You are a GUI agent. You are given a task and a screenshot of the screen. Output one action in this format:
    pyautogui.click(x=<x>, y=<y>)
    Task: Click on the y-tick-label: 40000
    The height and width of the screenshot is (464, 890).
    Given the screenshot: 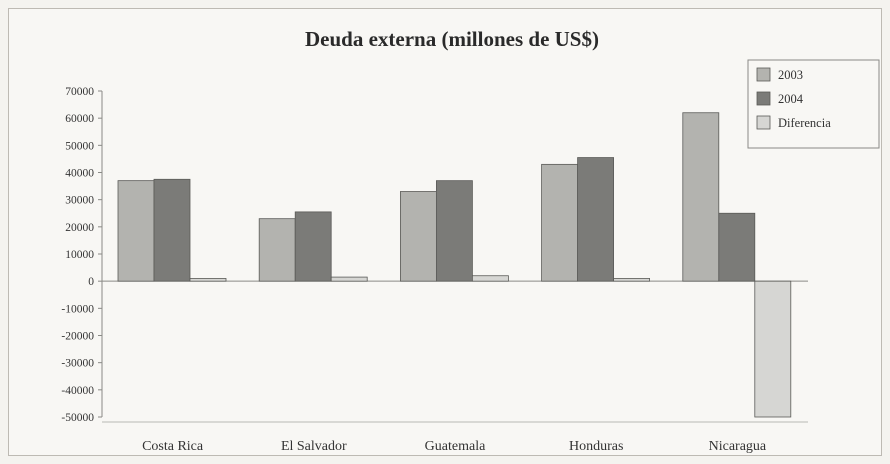 What is the action you would take?
    pyautogui.click(x=79, y=174)
    